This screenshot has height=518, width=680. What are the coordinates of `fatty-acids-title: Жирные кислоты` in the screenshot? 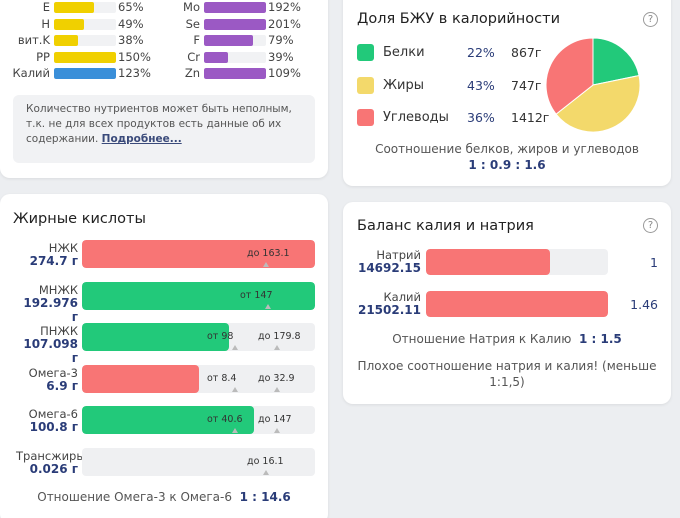 It's located at (79, 219).